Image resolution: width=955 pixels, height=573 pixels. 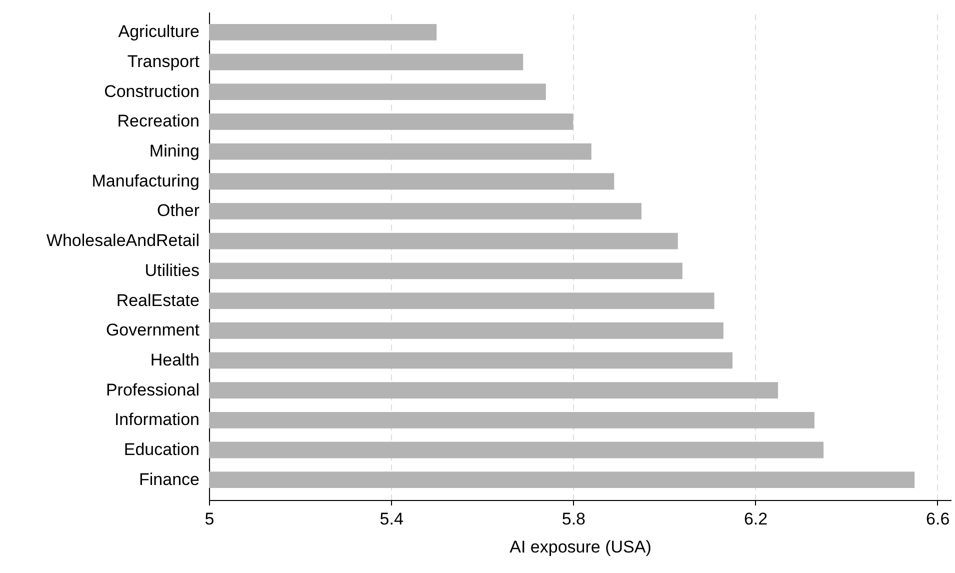 What do you see at coordinates (392, 519) in the screenshot?
I see `x-tick-label: 5.4` at bounding box center [392, 519].